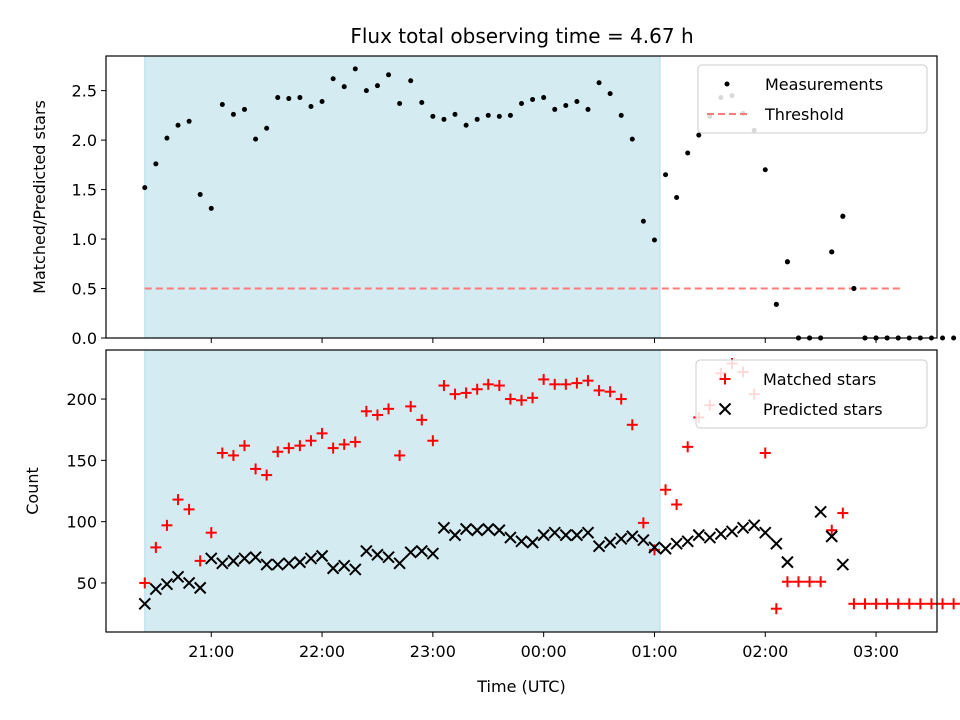  I want to click on top-ytick-label: 0.0, so click(84, 338).